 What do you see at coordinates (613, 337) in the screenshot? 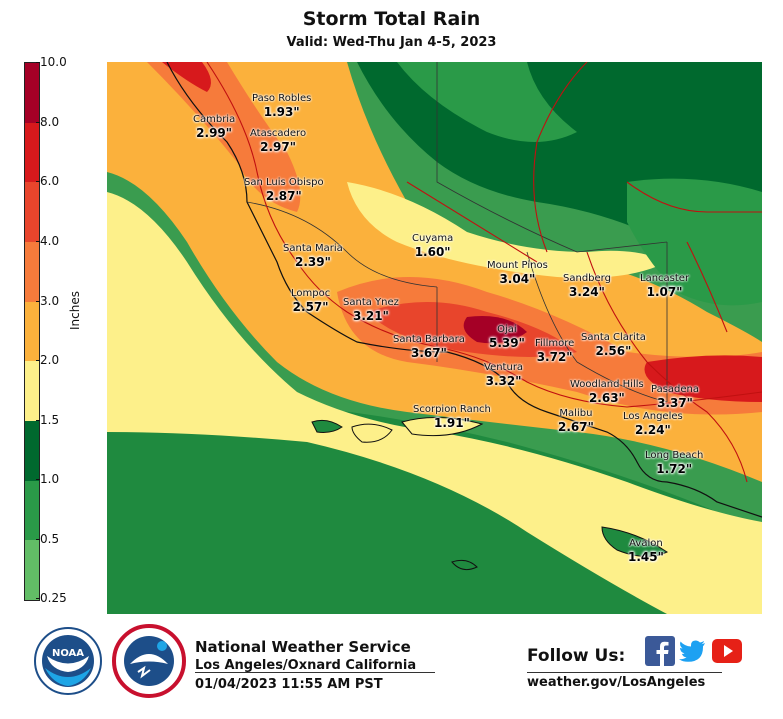
I see `city-name: Santa Clarita` at bounding box center [613, 337].